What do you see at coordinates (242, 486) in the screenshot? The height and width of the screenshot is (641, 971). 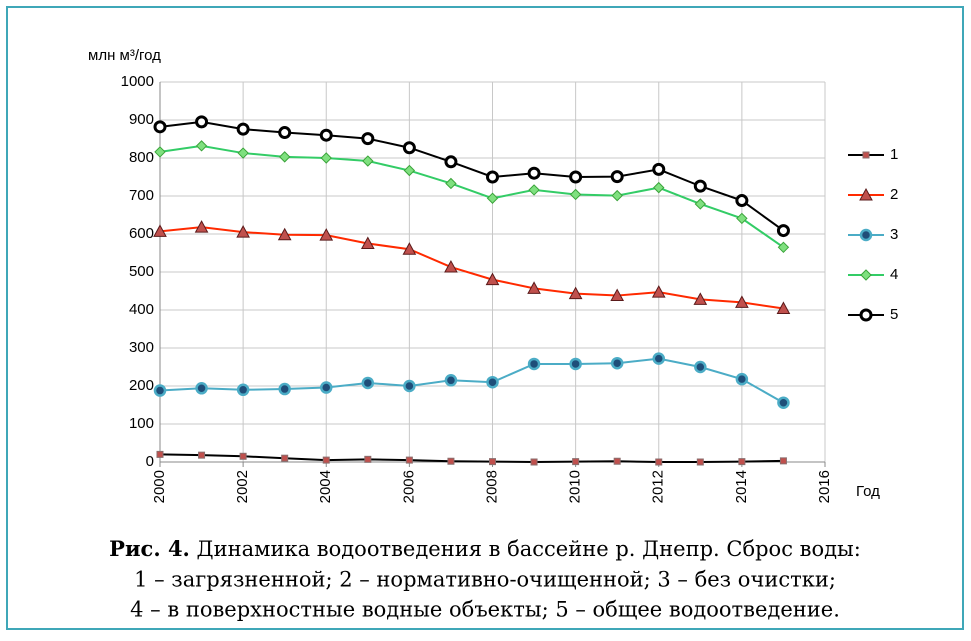 I see `x-tick-label: 2002` at bounding box center [242, 486].